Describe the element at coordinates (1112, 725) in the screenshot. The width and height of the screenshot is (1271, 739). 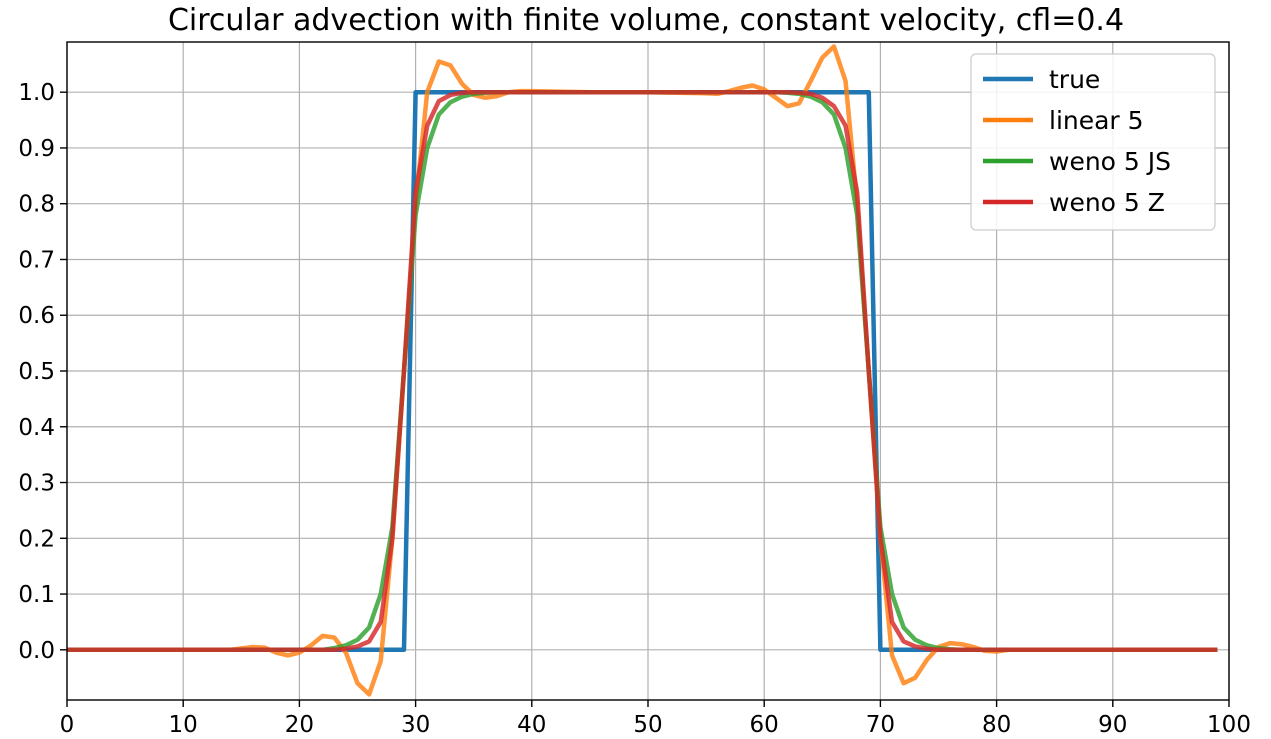
I see `x-tick-label: 90` at that location.